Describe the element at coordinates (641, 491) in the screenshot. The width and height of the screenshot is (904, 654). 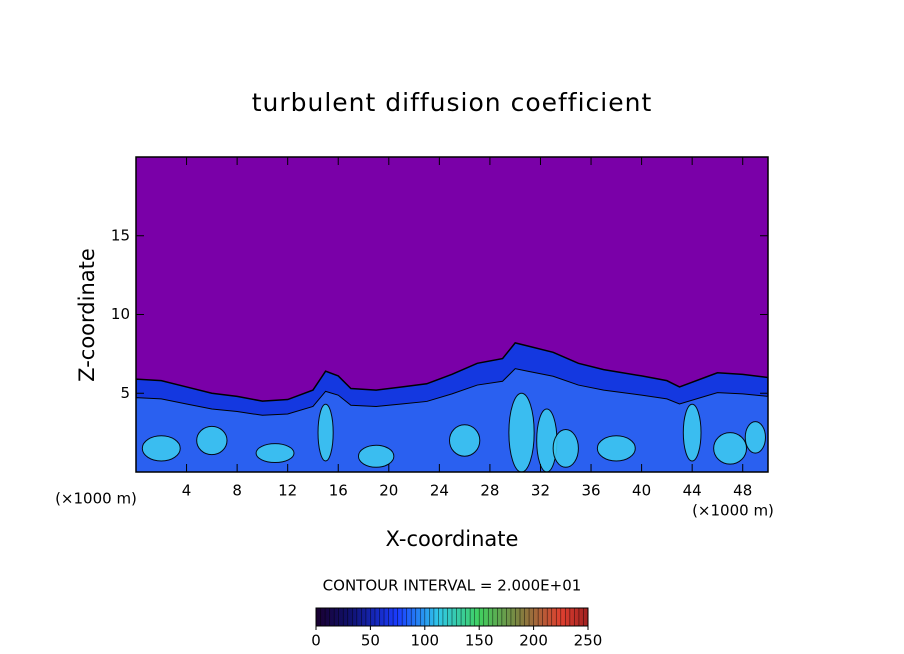
I see `x-tick-label: 40` at that location.